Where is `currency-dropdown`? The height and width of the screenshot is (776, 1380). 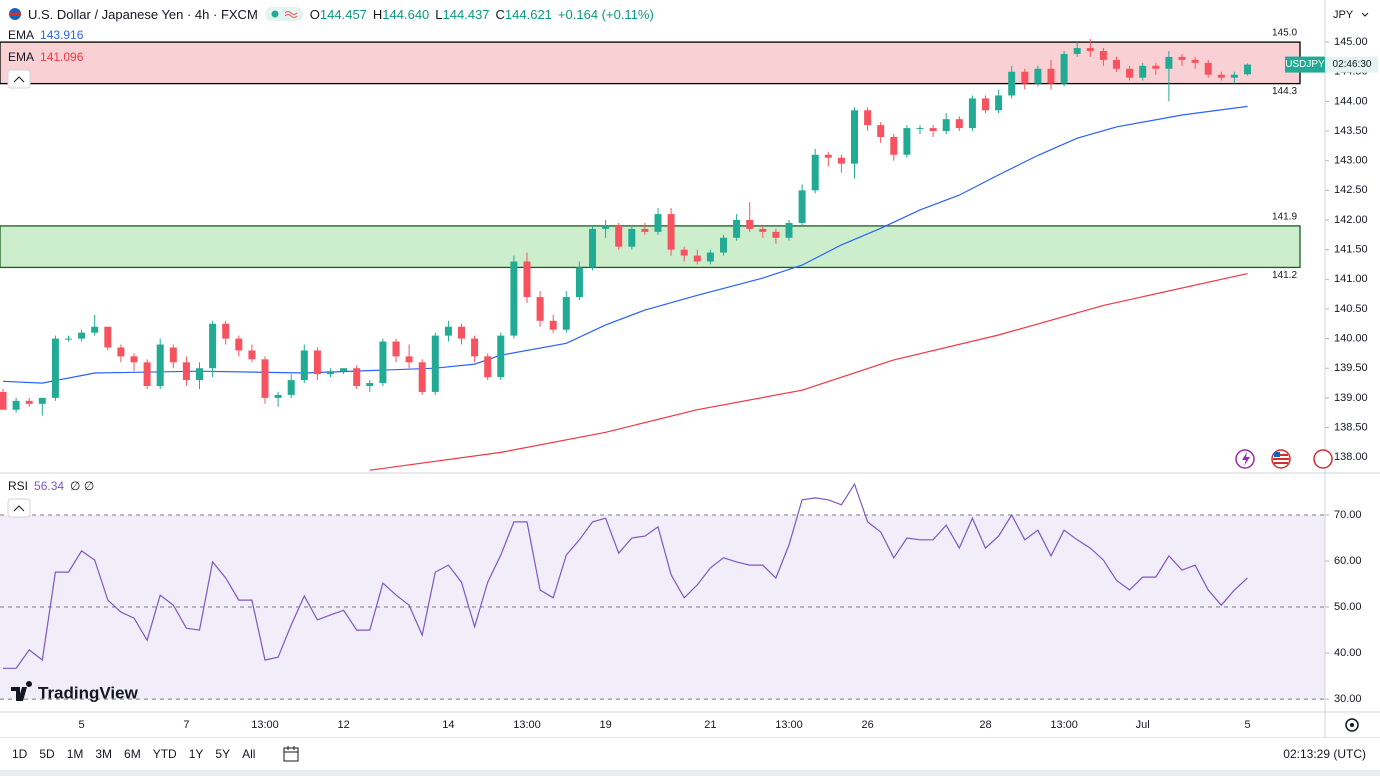
currency-dropdown is located at coordinates (1365, 14).